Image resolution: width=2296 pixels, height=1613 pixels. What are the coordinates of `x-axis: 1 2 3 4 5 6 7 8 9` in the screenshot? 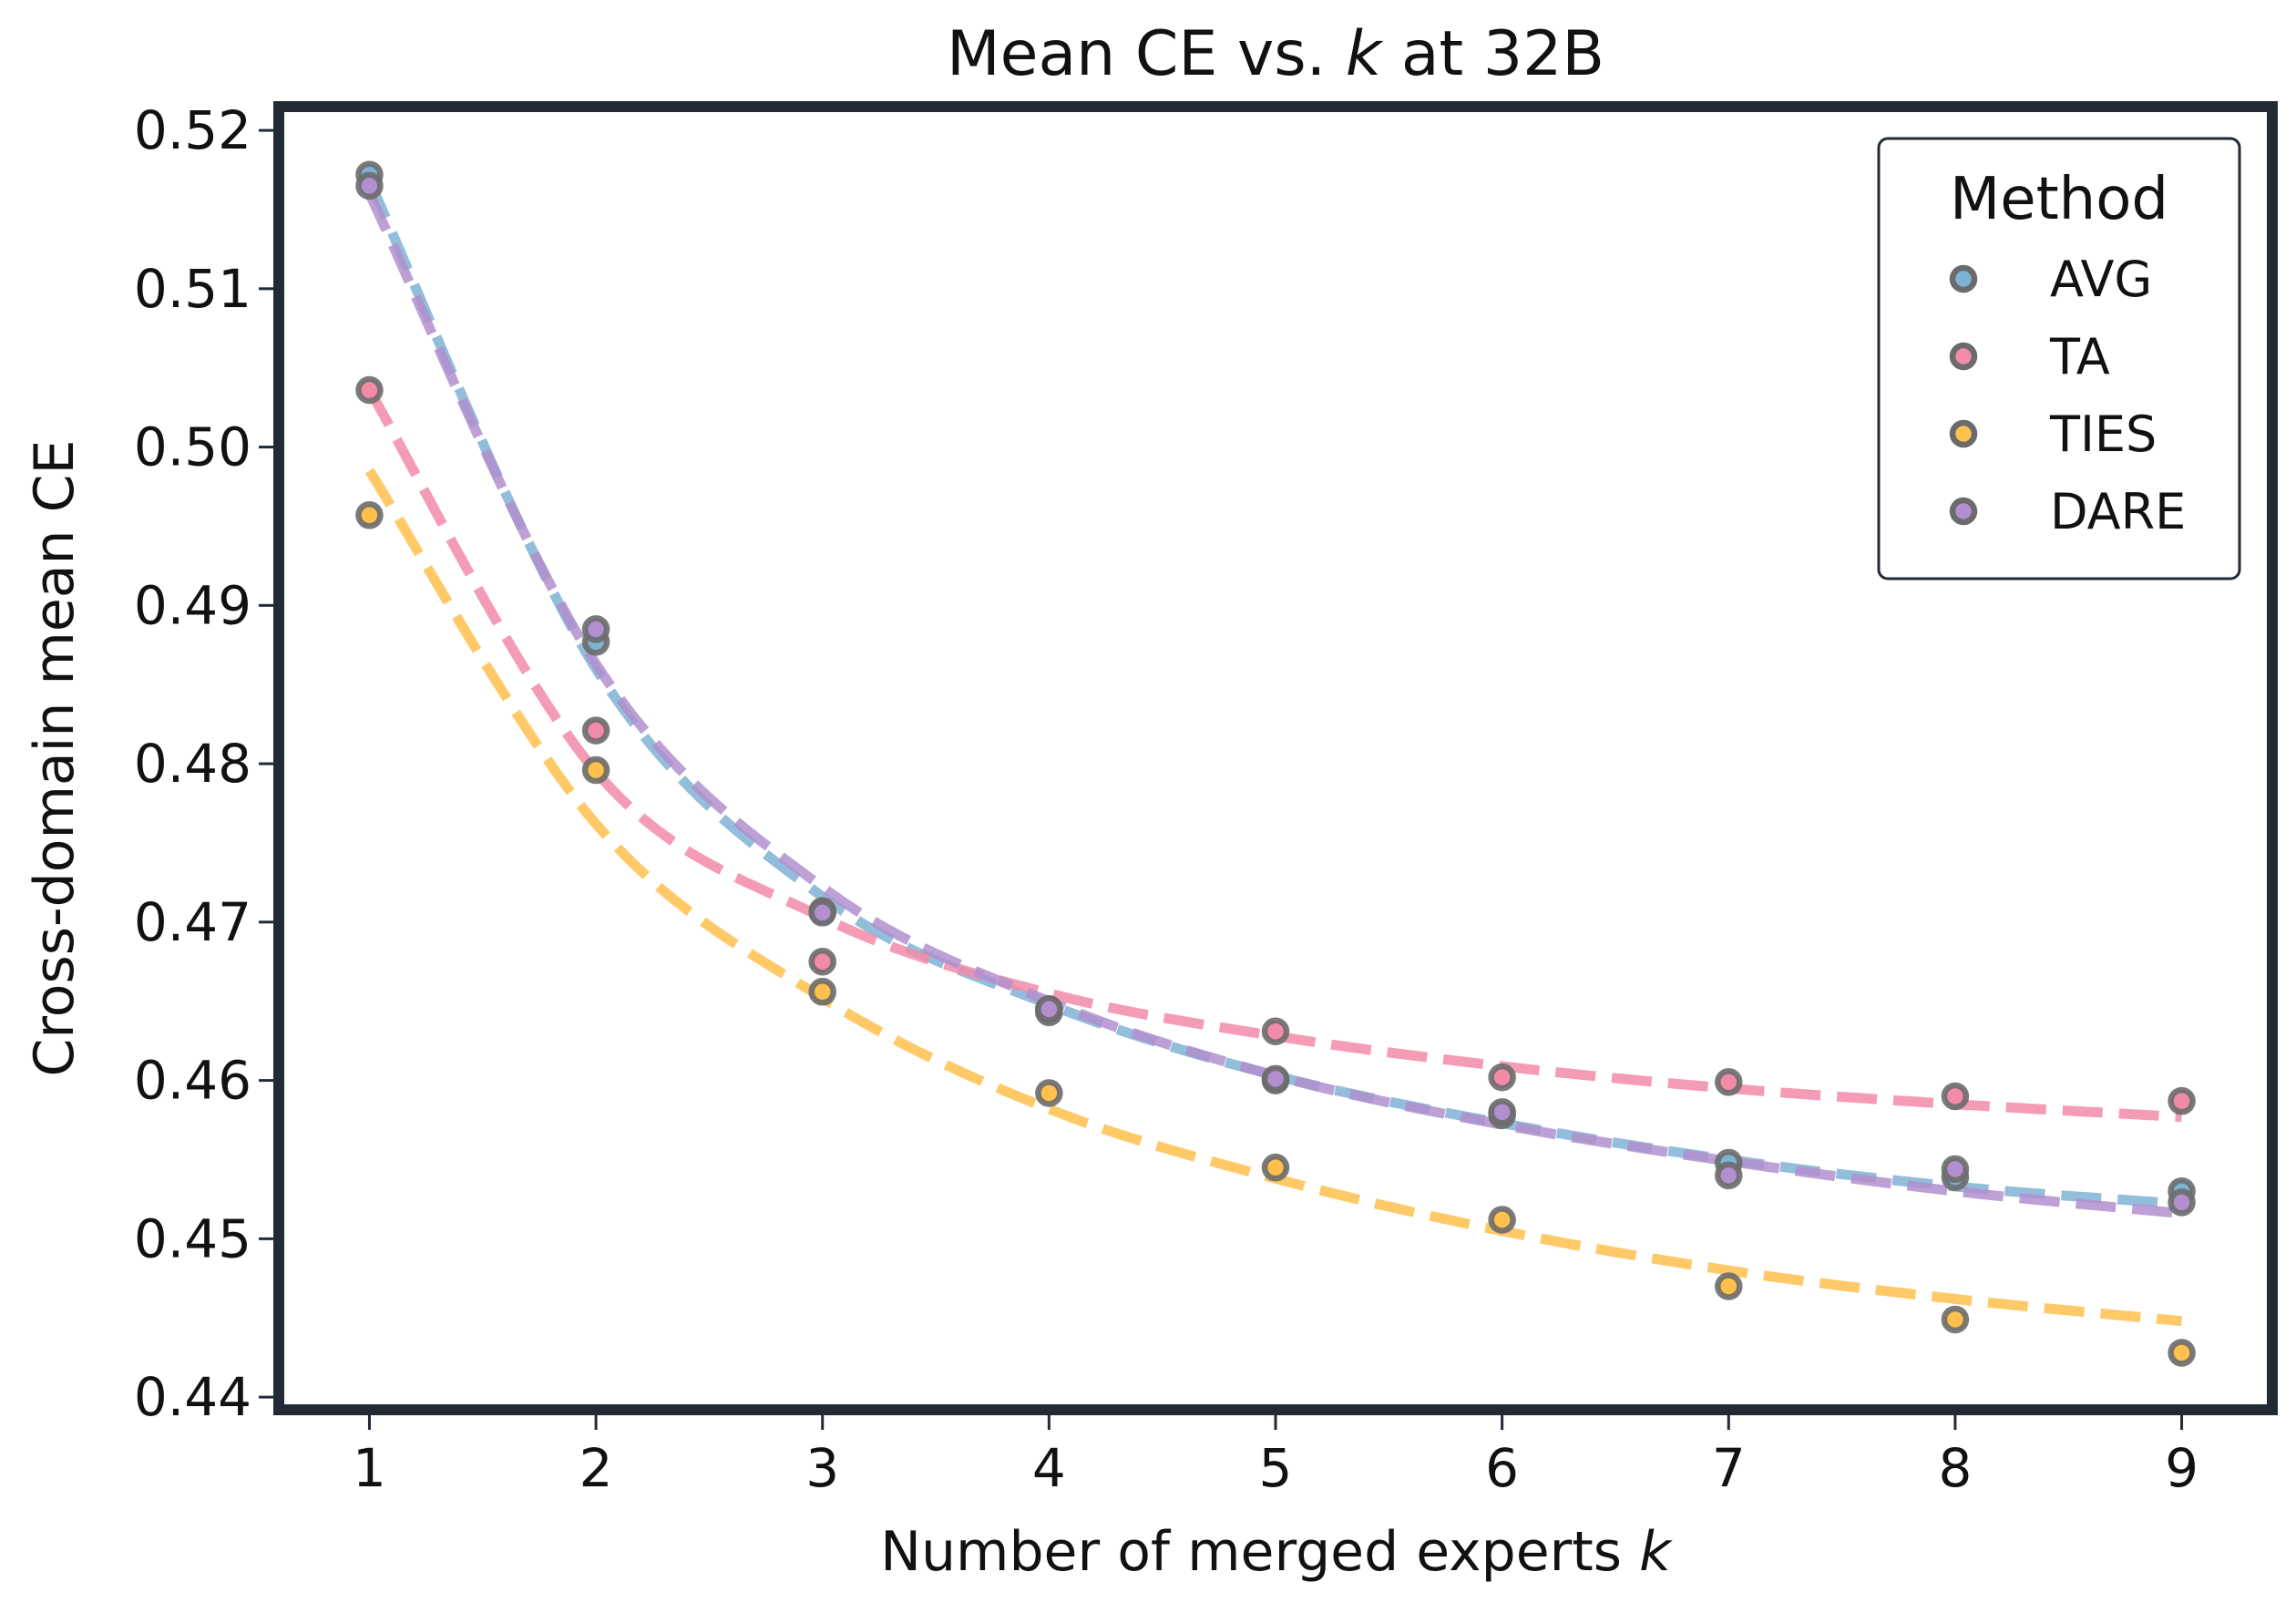 It's located at (1276, 1457).